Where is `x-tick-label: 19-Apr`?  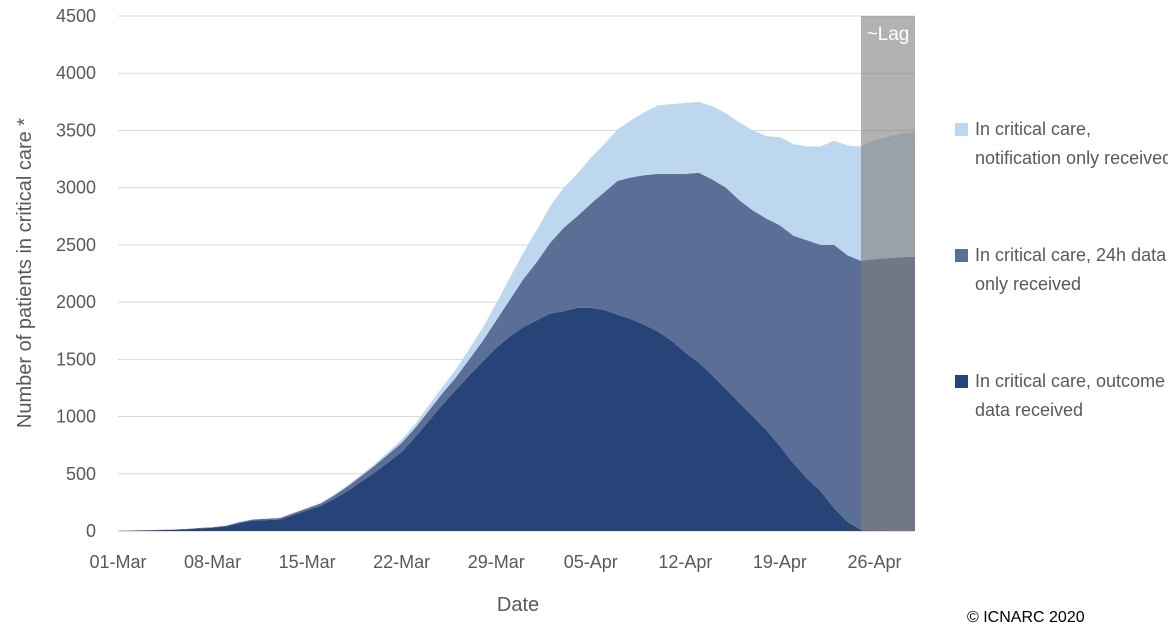
x-tick-label: 19-Apr is located at coordinates (780, 562).